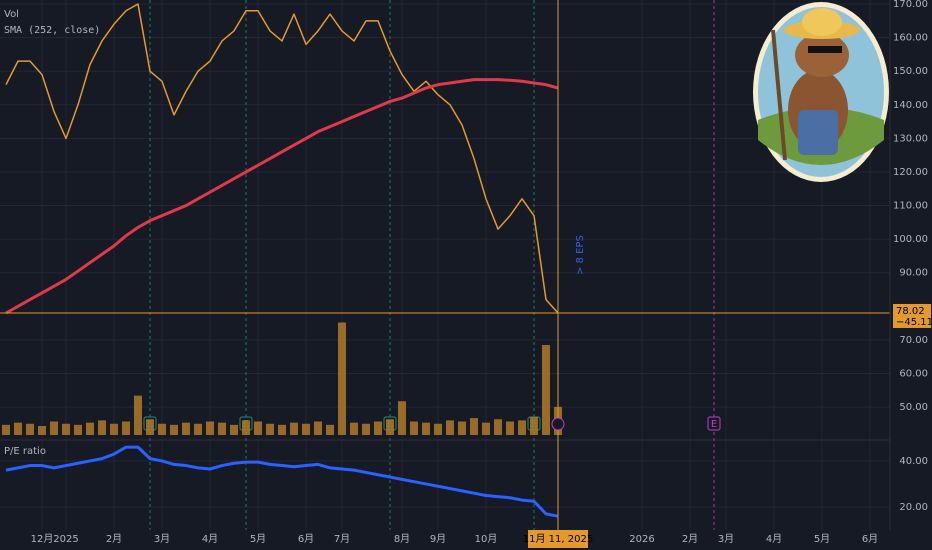 The image size is (932, 550). Describe the element at coordinates (913, 373) in the screenshot. I see `y-tick-label: 60.00` at that location.